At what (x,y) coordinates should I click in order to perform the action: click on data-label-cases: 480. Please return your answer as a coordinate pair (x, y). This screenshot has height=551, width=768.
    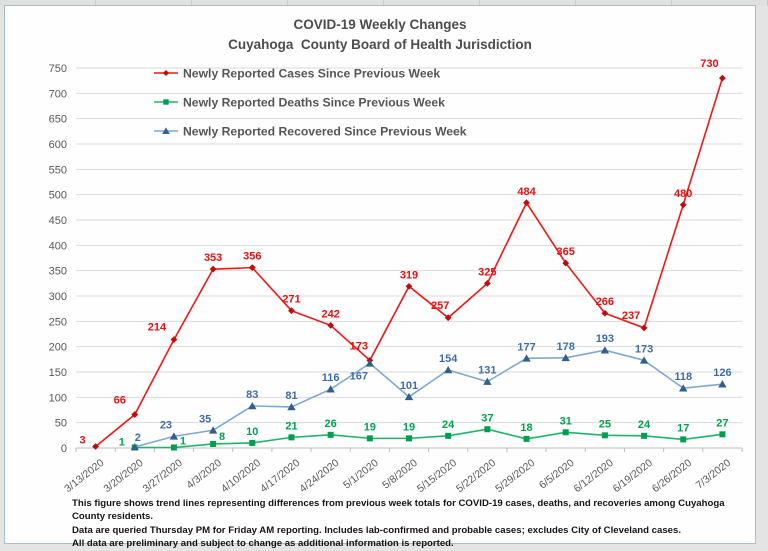
    Looking at the image, I should click on (683, 194).